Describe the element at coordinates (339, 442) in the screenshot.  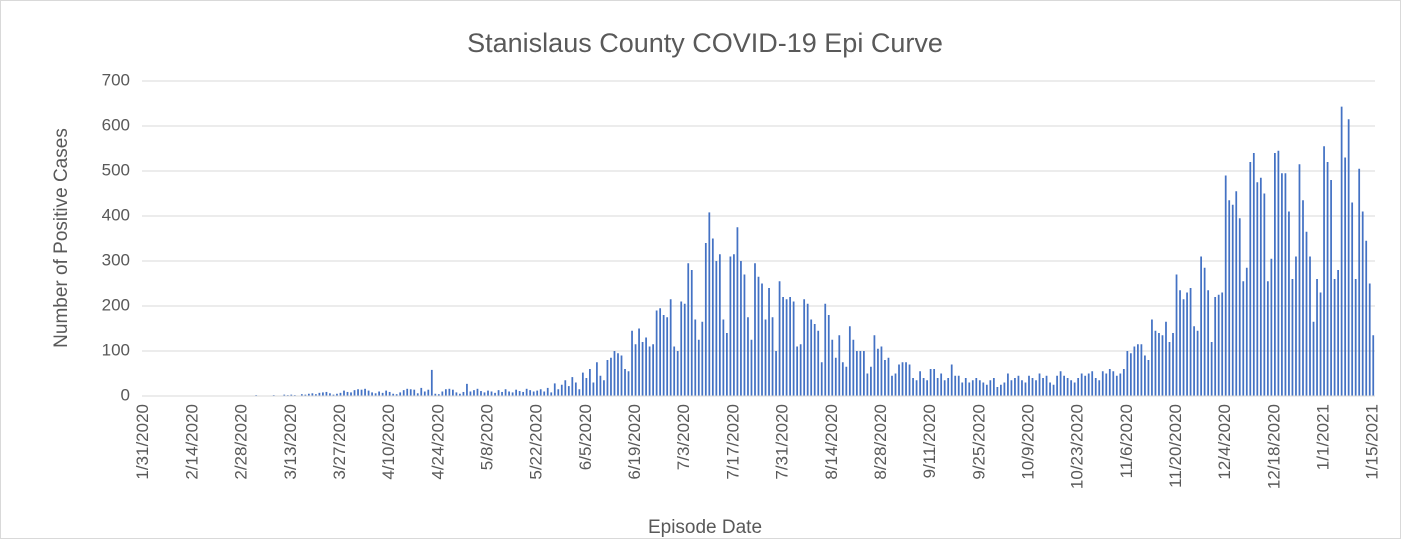
I see `x-tick-label: 3/27/2020` at that location.